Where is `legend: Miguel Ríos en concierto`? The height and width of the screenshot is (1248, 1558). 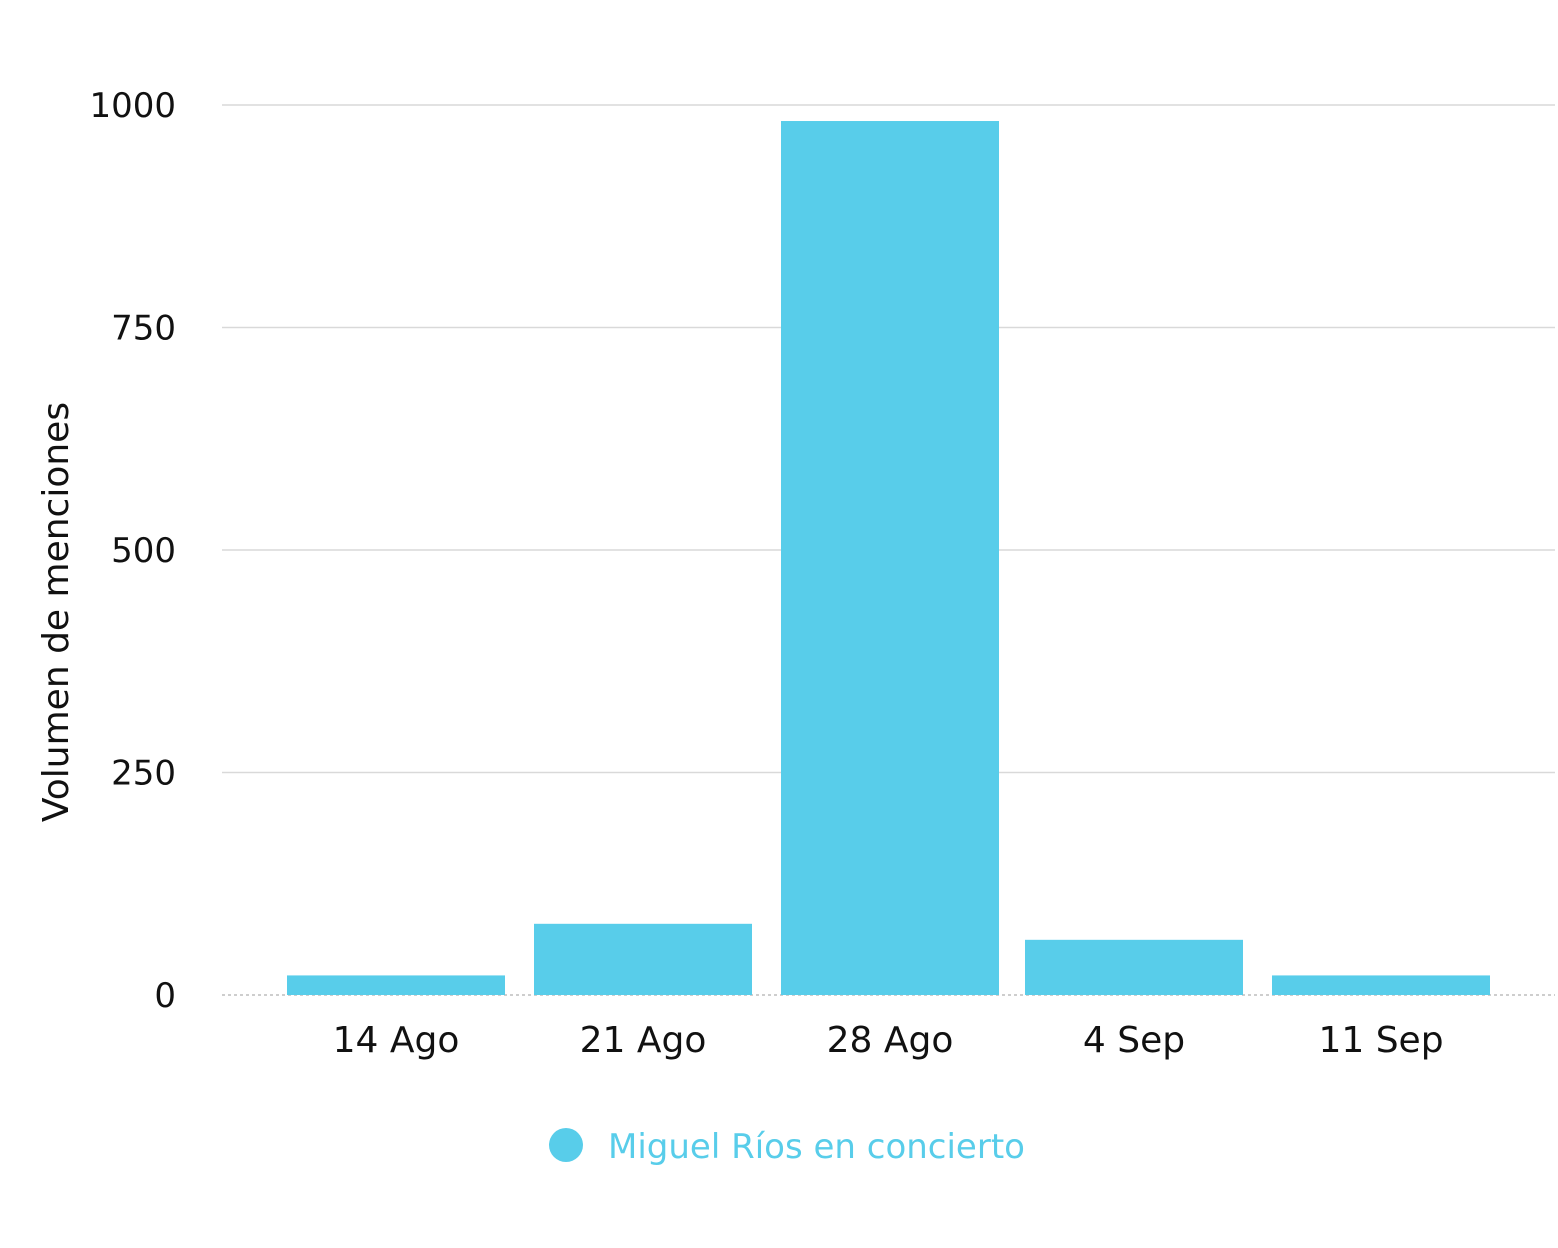 legend: Miguel Ríos en concierto is located at coordinates (787, 1147).